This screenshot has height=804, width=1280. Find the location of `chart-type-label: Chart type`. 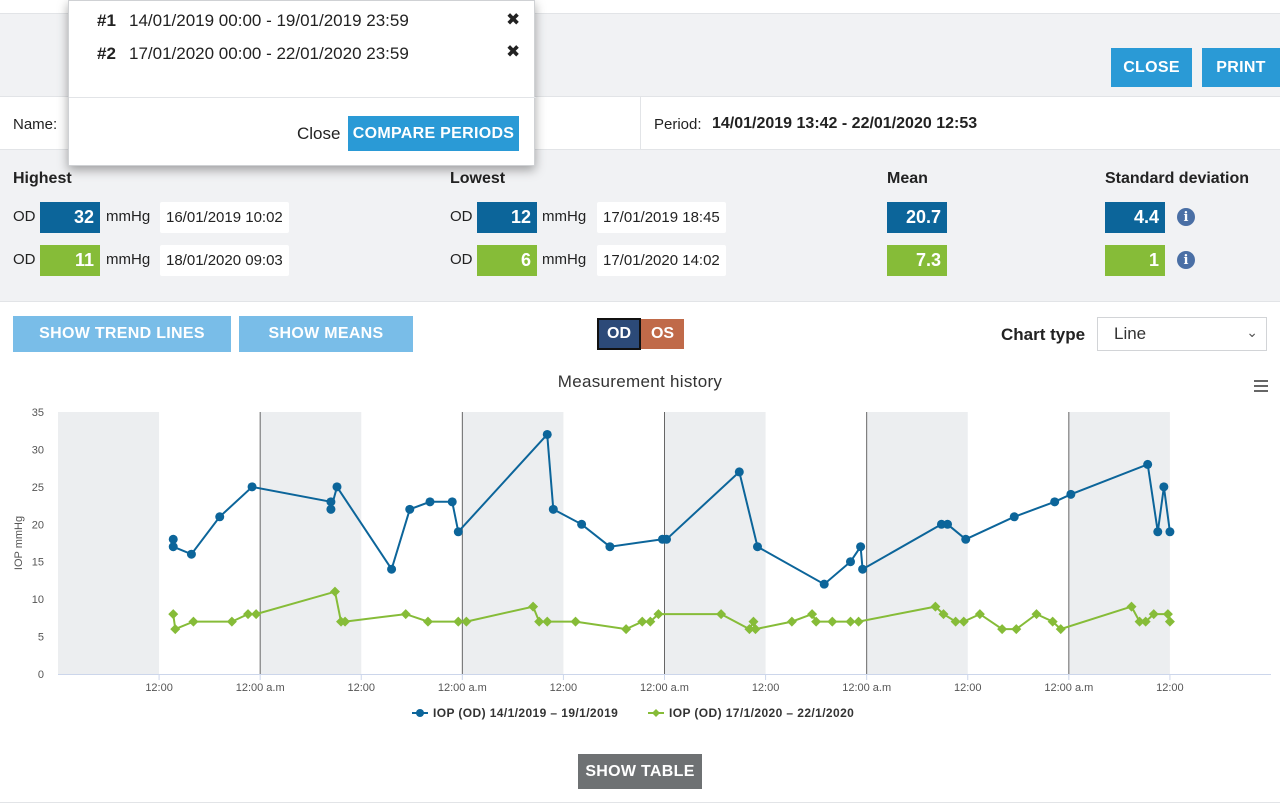

chart-type-label: Chart type is located at coordinates (1043, 334).